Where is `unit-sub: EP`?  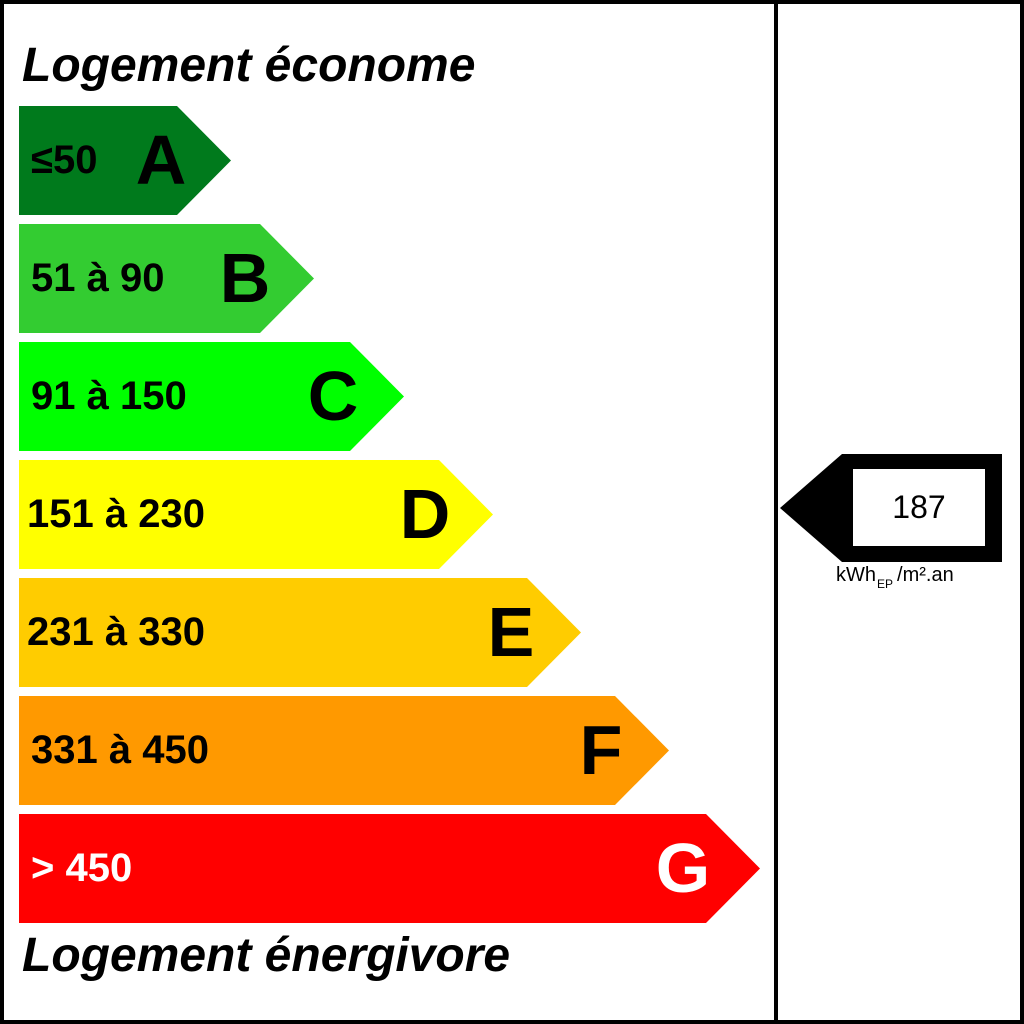
unit-sub: EP is located at coordinates (885, 584).